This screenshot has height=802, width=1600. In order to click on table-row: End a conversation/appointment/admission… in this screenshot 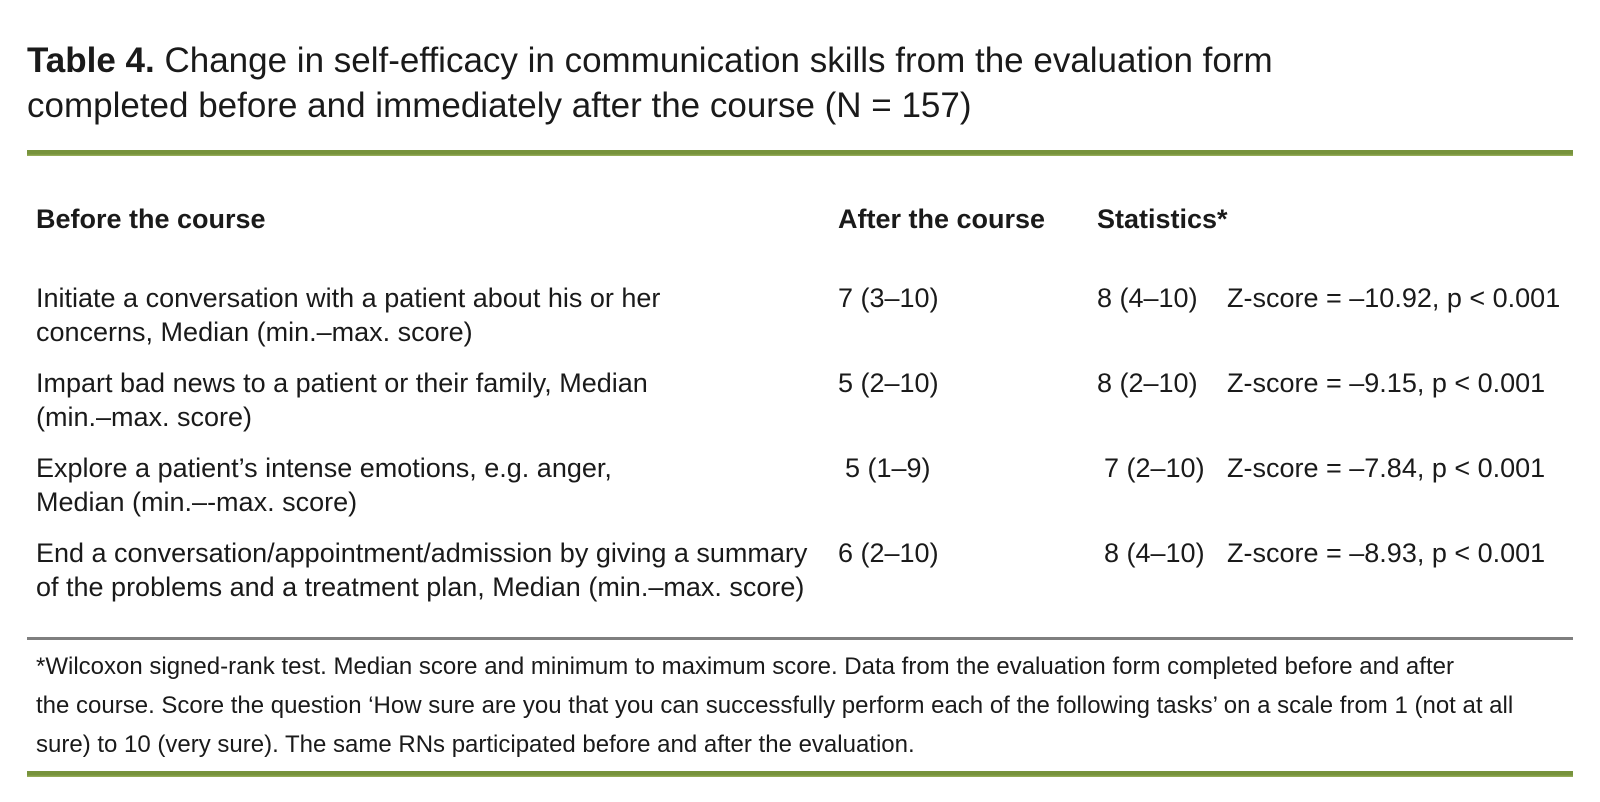, I will do `click(804, 570)`.